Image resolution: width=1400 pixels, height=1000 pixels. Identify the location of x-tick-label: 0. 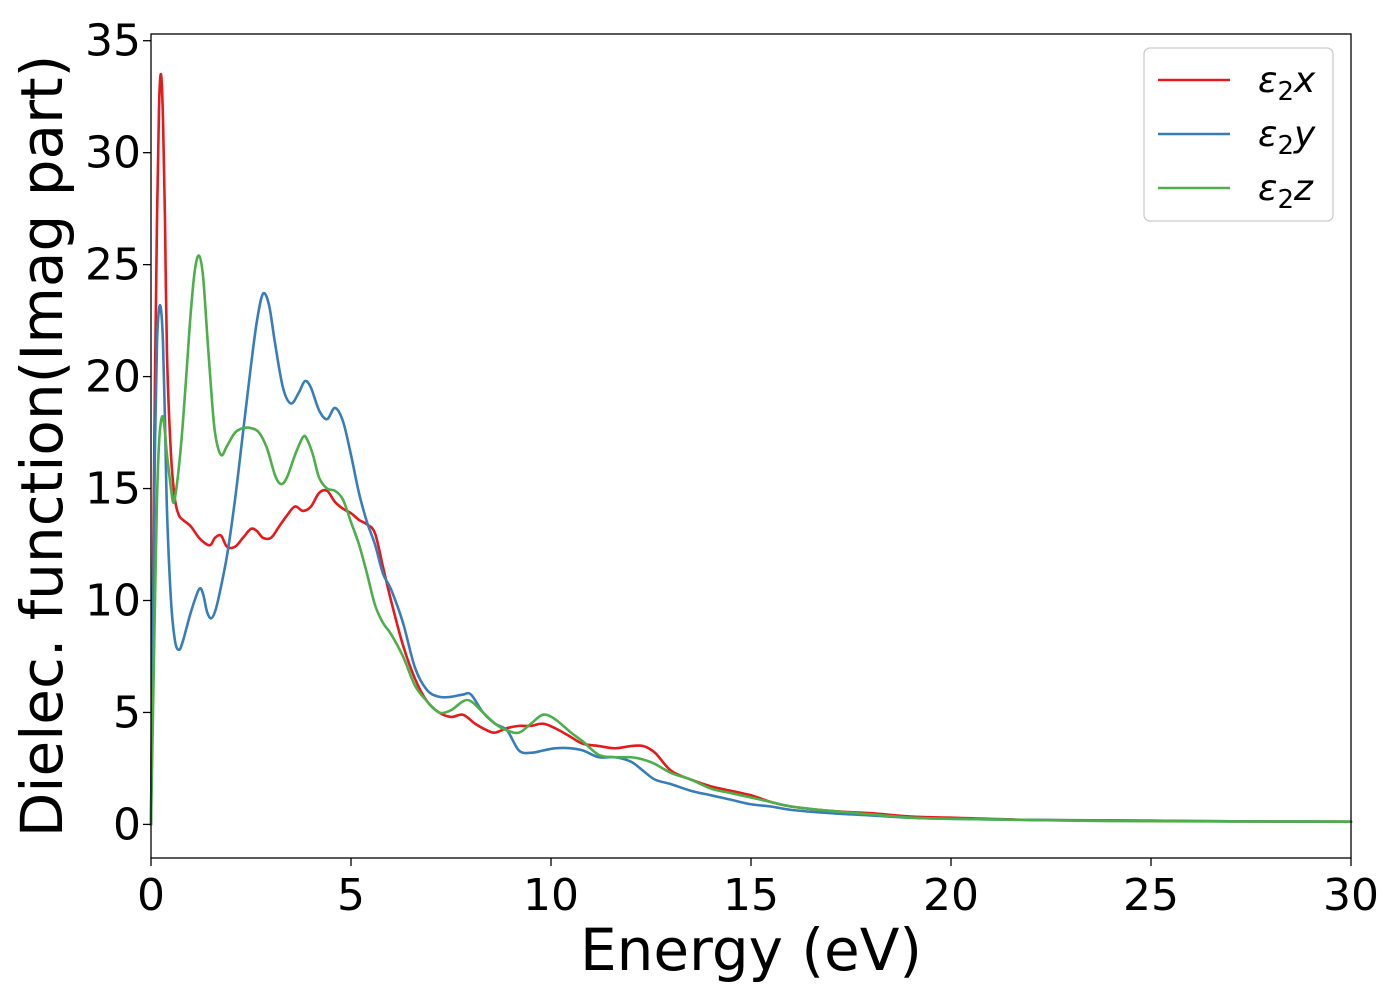
(151, 895).